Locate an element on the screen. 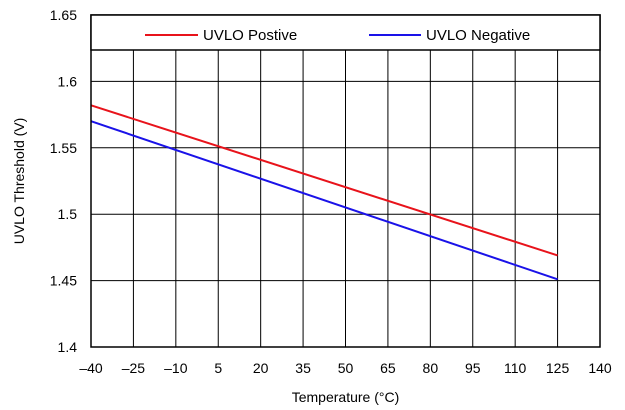 The height and width of the screenshot is (410, 625). x-tick-labels: –40 –25 –10 5 20 35 50 65 80 95 110 125 140 is located at coordinates (345, 368).